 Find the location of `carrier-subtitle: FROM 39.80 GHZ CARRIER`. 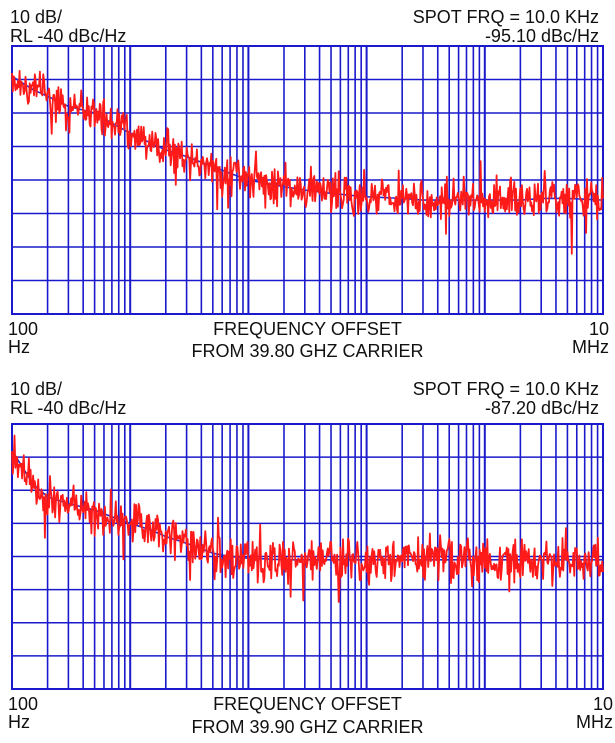

carrier-subtitle: FROM 39.80 GHZ CARRIER is located at coordinates (307, 351).